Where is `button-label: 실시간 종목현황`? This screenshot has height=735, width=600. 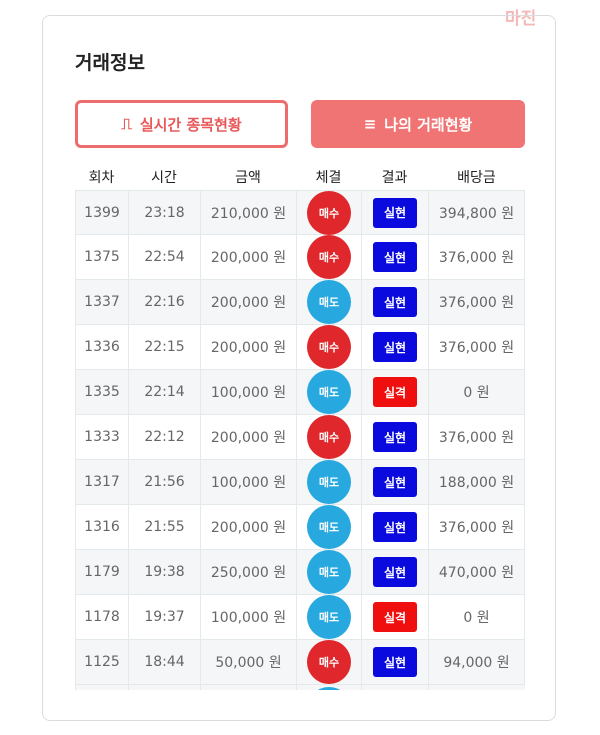
button-label: 실시간 종목현황 is located at coordinates (190, 124).